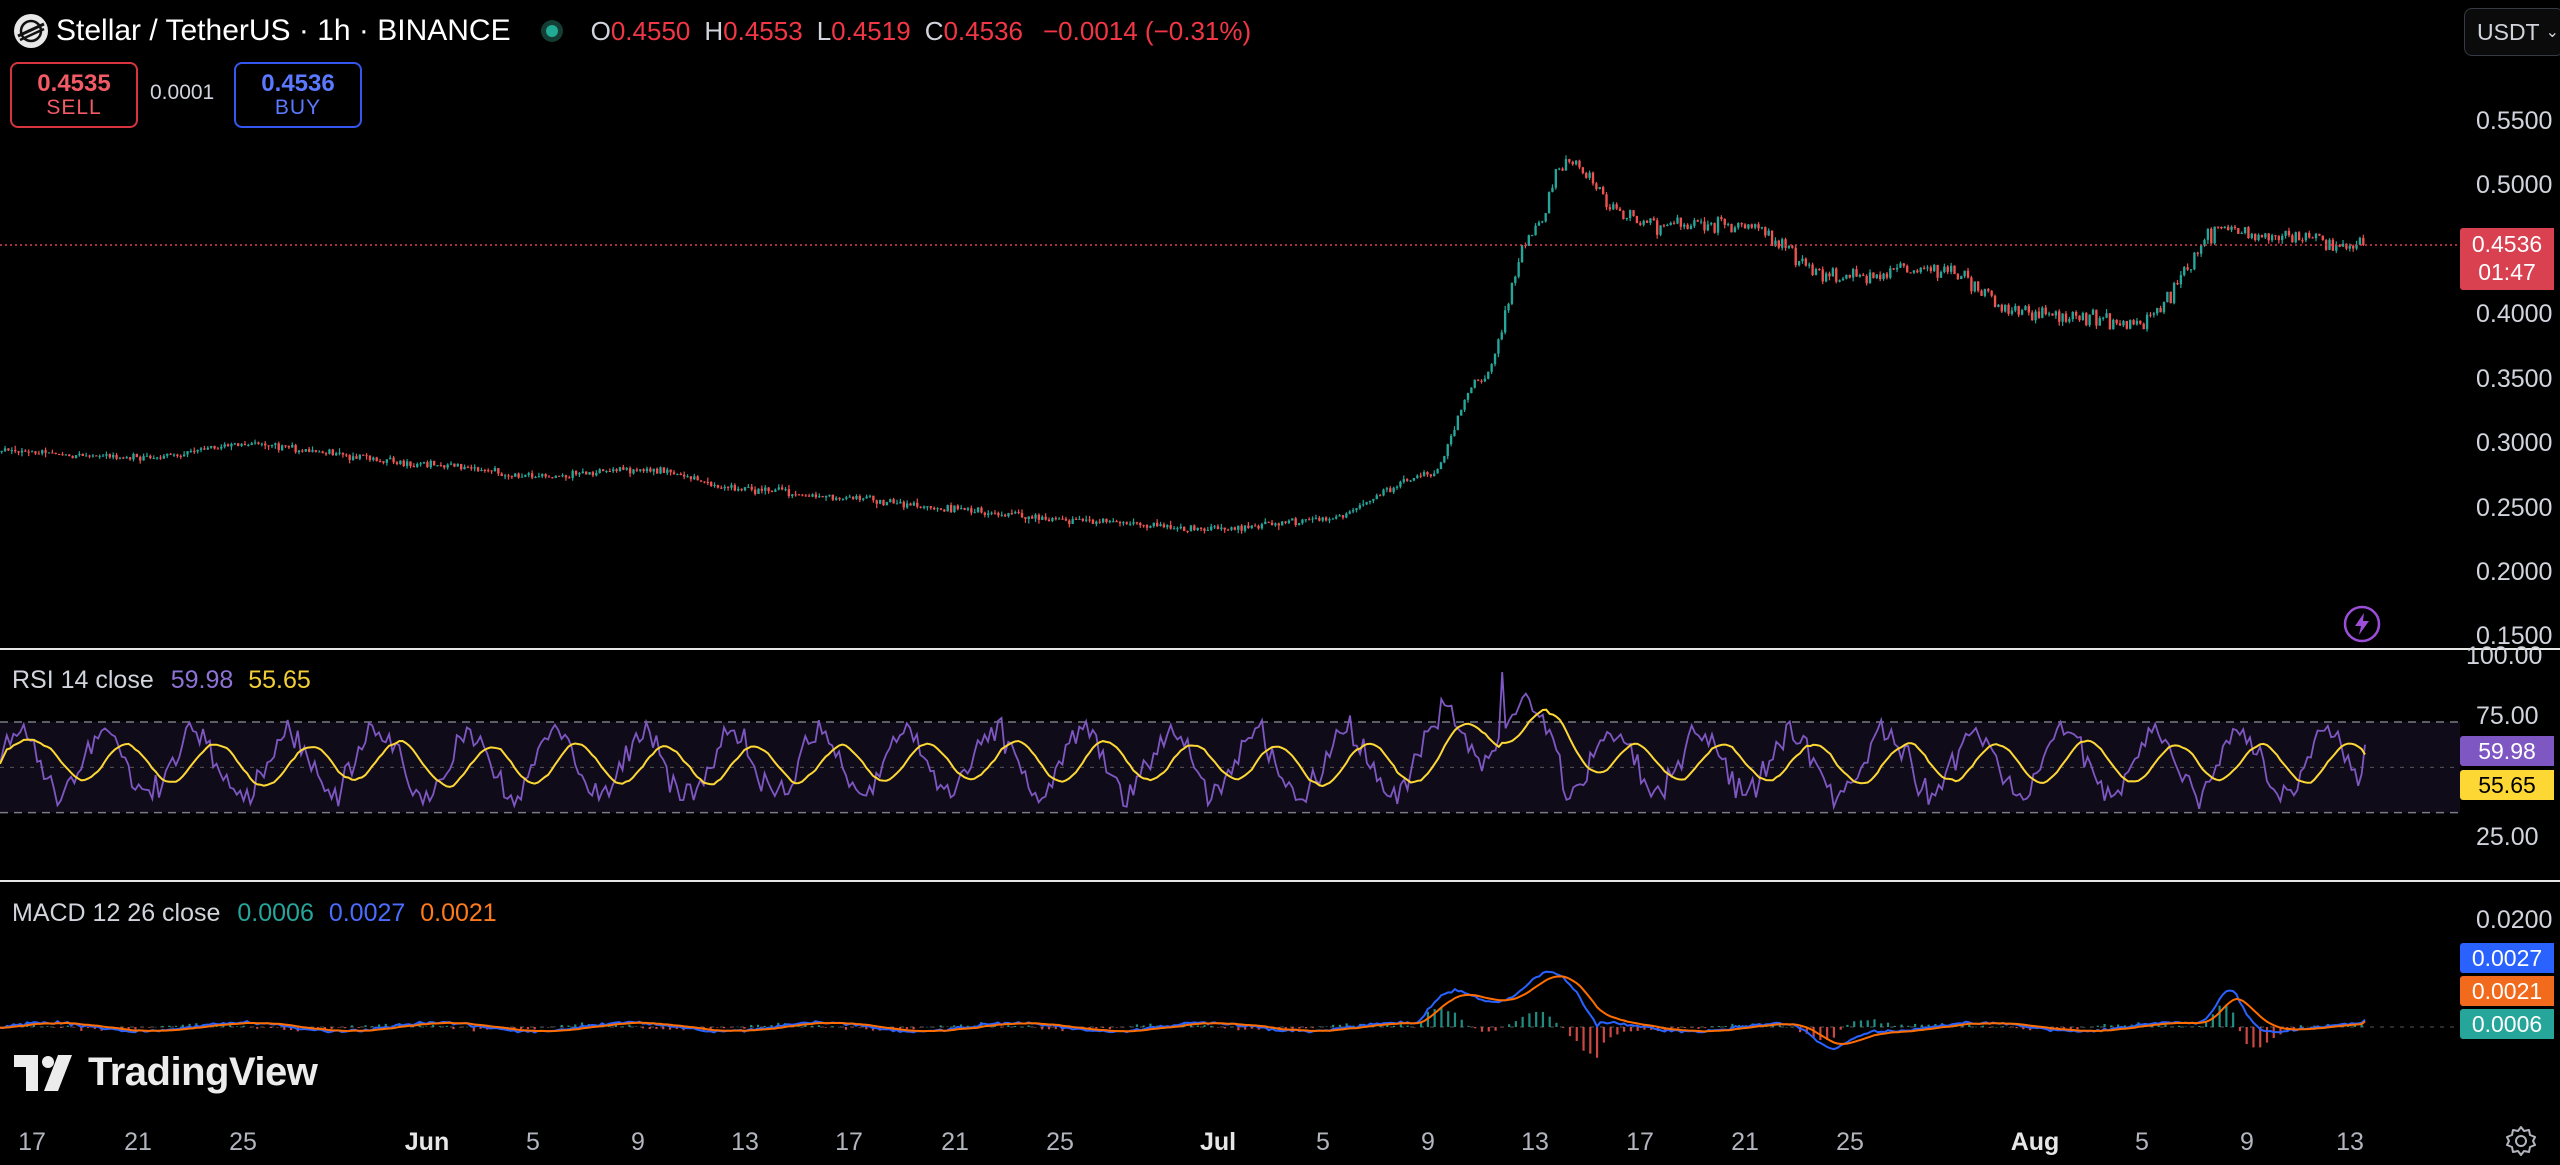  I want to click on symbol-title: Stellar / TetherUS · 1h · BINANCE, so click(283, 30).